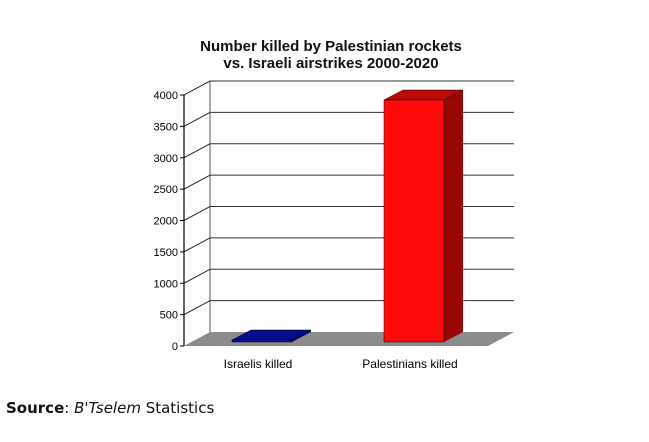 This screenshot has width=649, height=442. What do you see at coordinates (166, 253) in the screenshot?
I see `y-tick-label: 1500` at bounding box center [166, 253].